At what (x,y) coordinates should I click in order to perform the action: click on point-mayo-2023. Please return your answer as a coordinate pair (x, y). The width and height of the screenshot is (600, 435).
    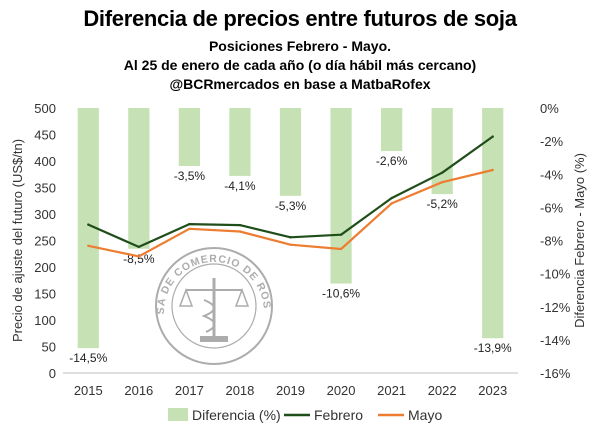
    Looking at the image, I should click on (492, 170).